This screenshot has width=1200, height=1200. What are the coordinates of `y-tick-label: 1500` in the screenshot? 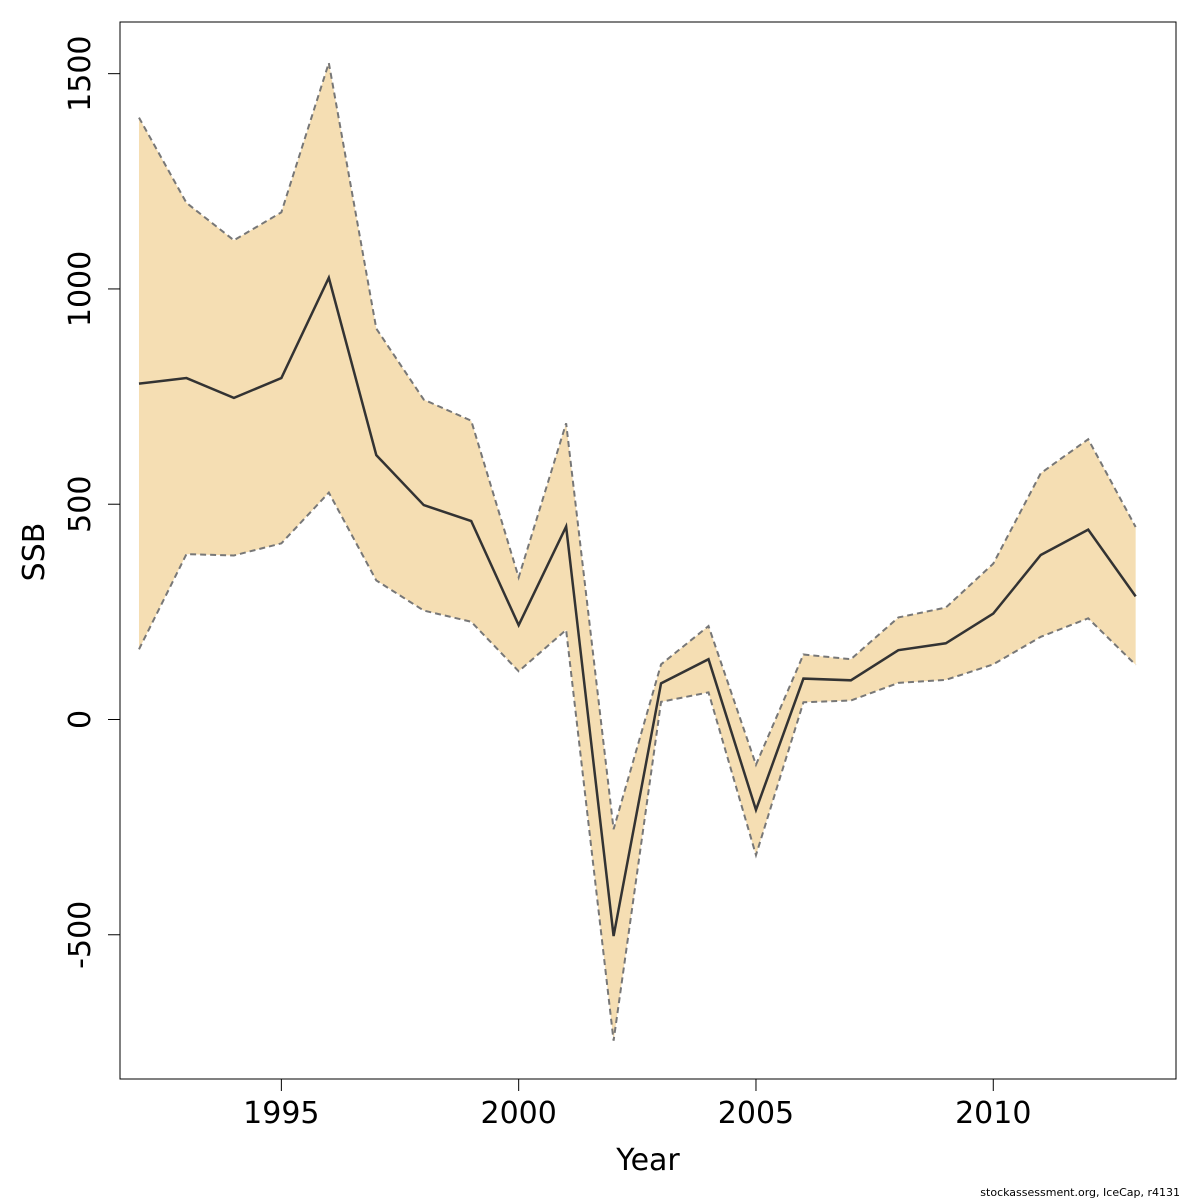 It's located at (80, 73).